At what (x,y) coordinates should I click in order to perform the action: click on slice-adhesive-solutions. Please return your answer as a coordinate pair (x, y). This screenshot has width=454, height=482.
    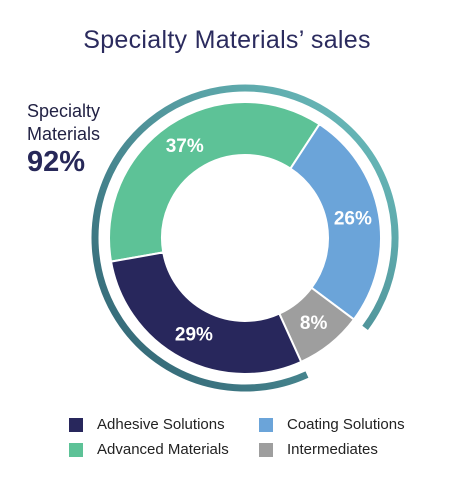
    Looking at the image, I should click on (206, 313).